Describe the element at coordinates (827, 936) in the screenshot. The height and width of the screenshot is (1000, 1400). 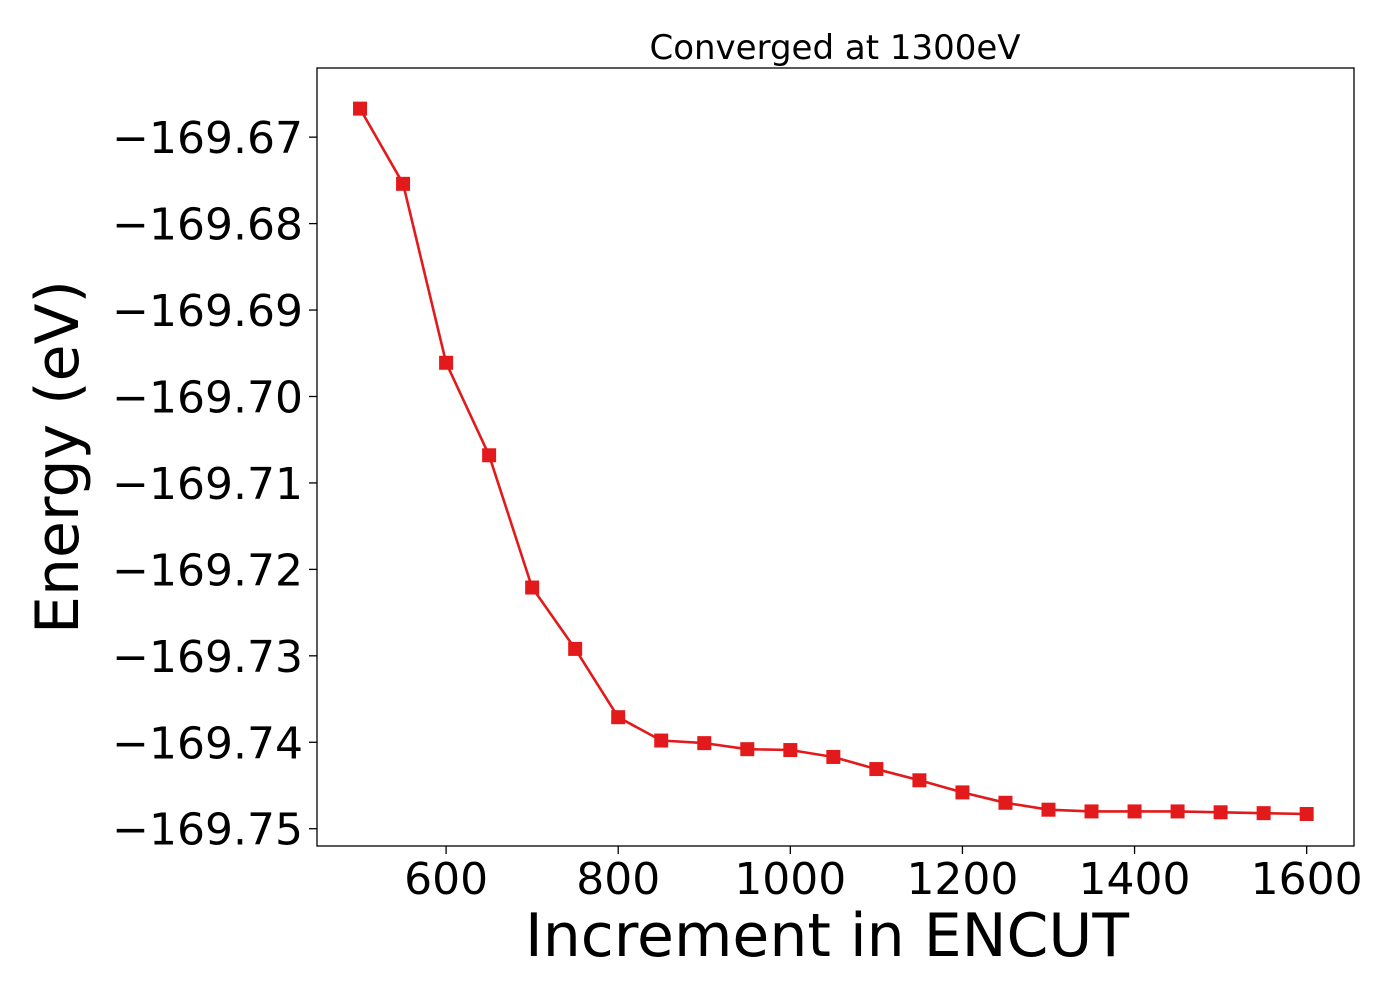
I see `x-axis-label: Increment in ENCUT` at that location.